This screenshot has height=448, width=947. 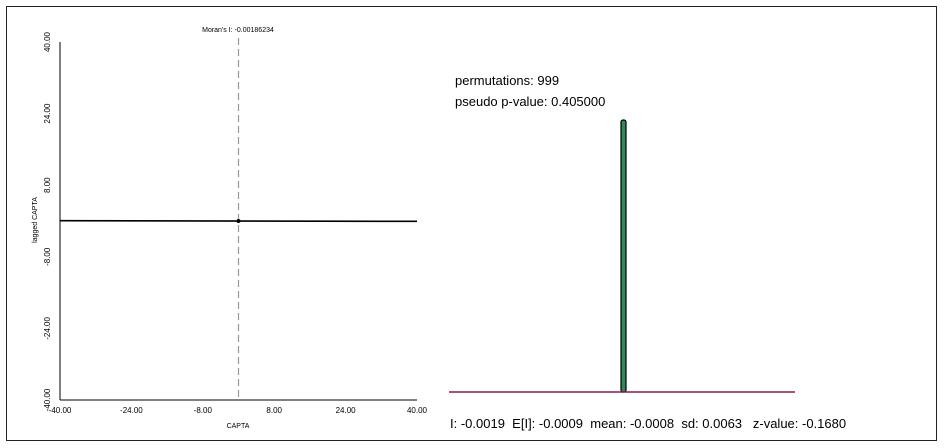 What do you see at coordinates (477, 423) in the screenshot?
I see `stat-i: I: -0.0019` at bounding box center [477, 423].